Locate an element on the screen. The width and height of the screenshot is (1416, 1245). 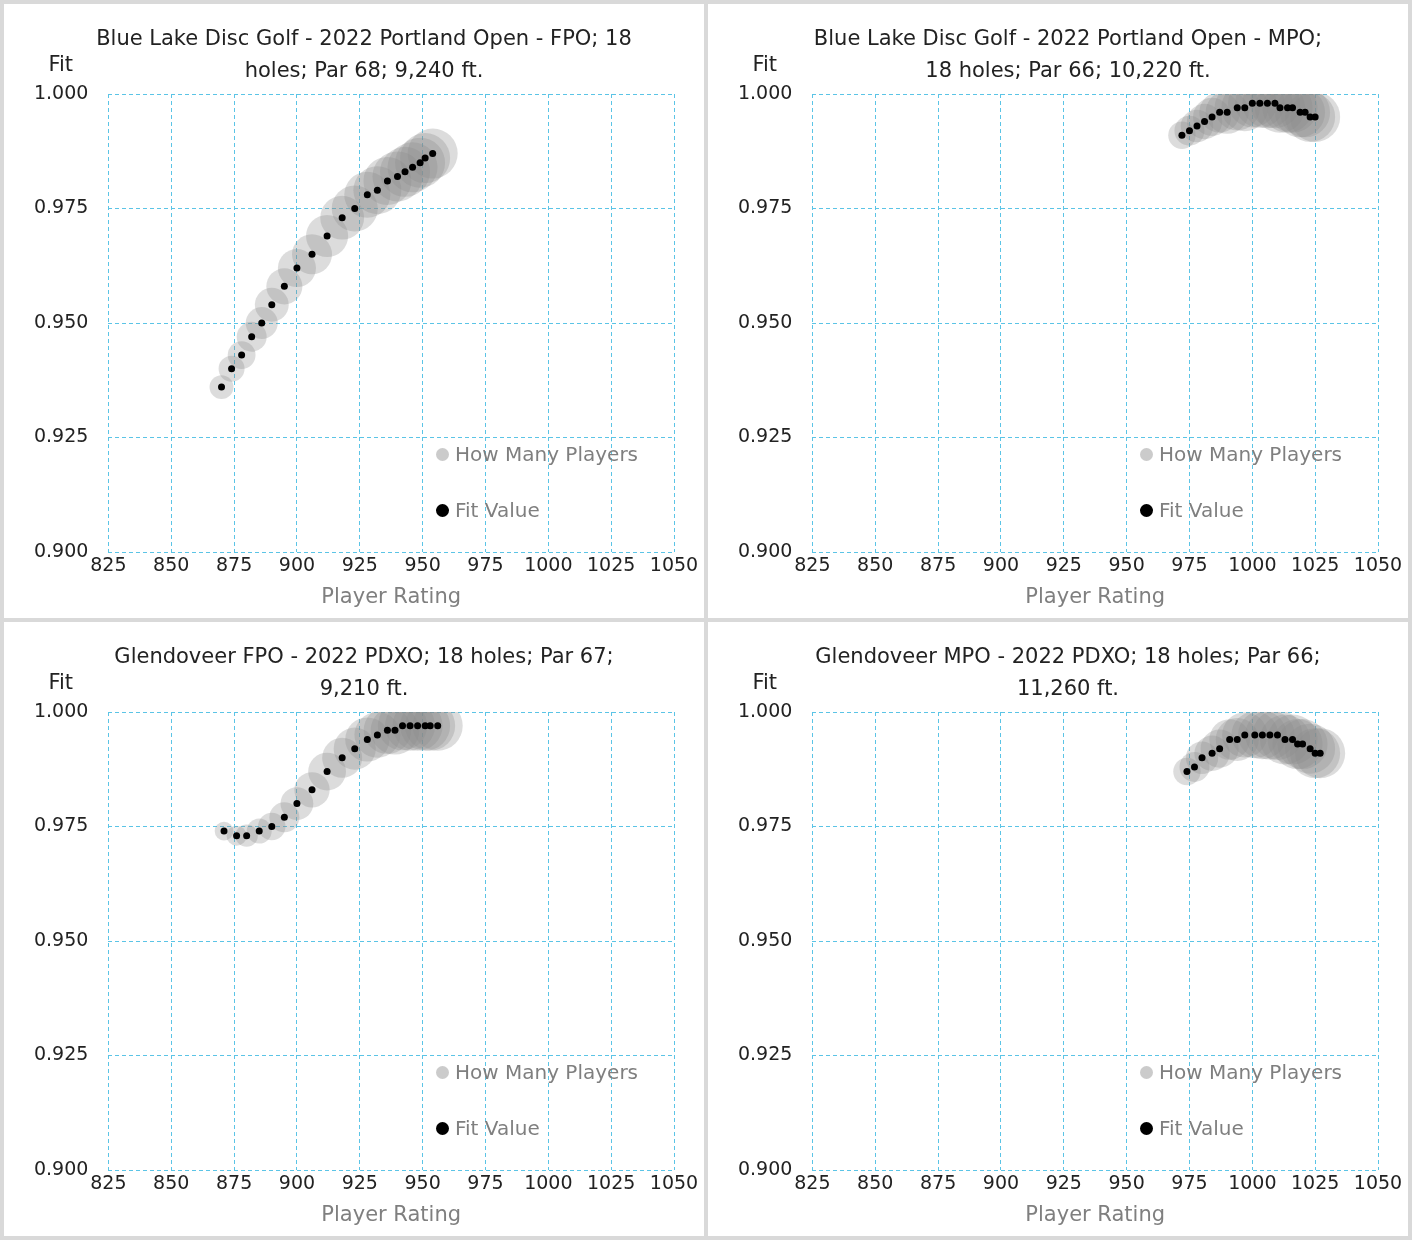
chart-title: Blue Lake Disc Golf - 2022 Portland Open - MPO; 18 holes; Par 66; 10,220 ft. is located at coordinates (1068, 54).